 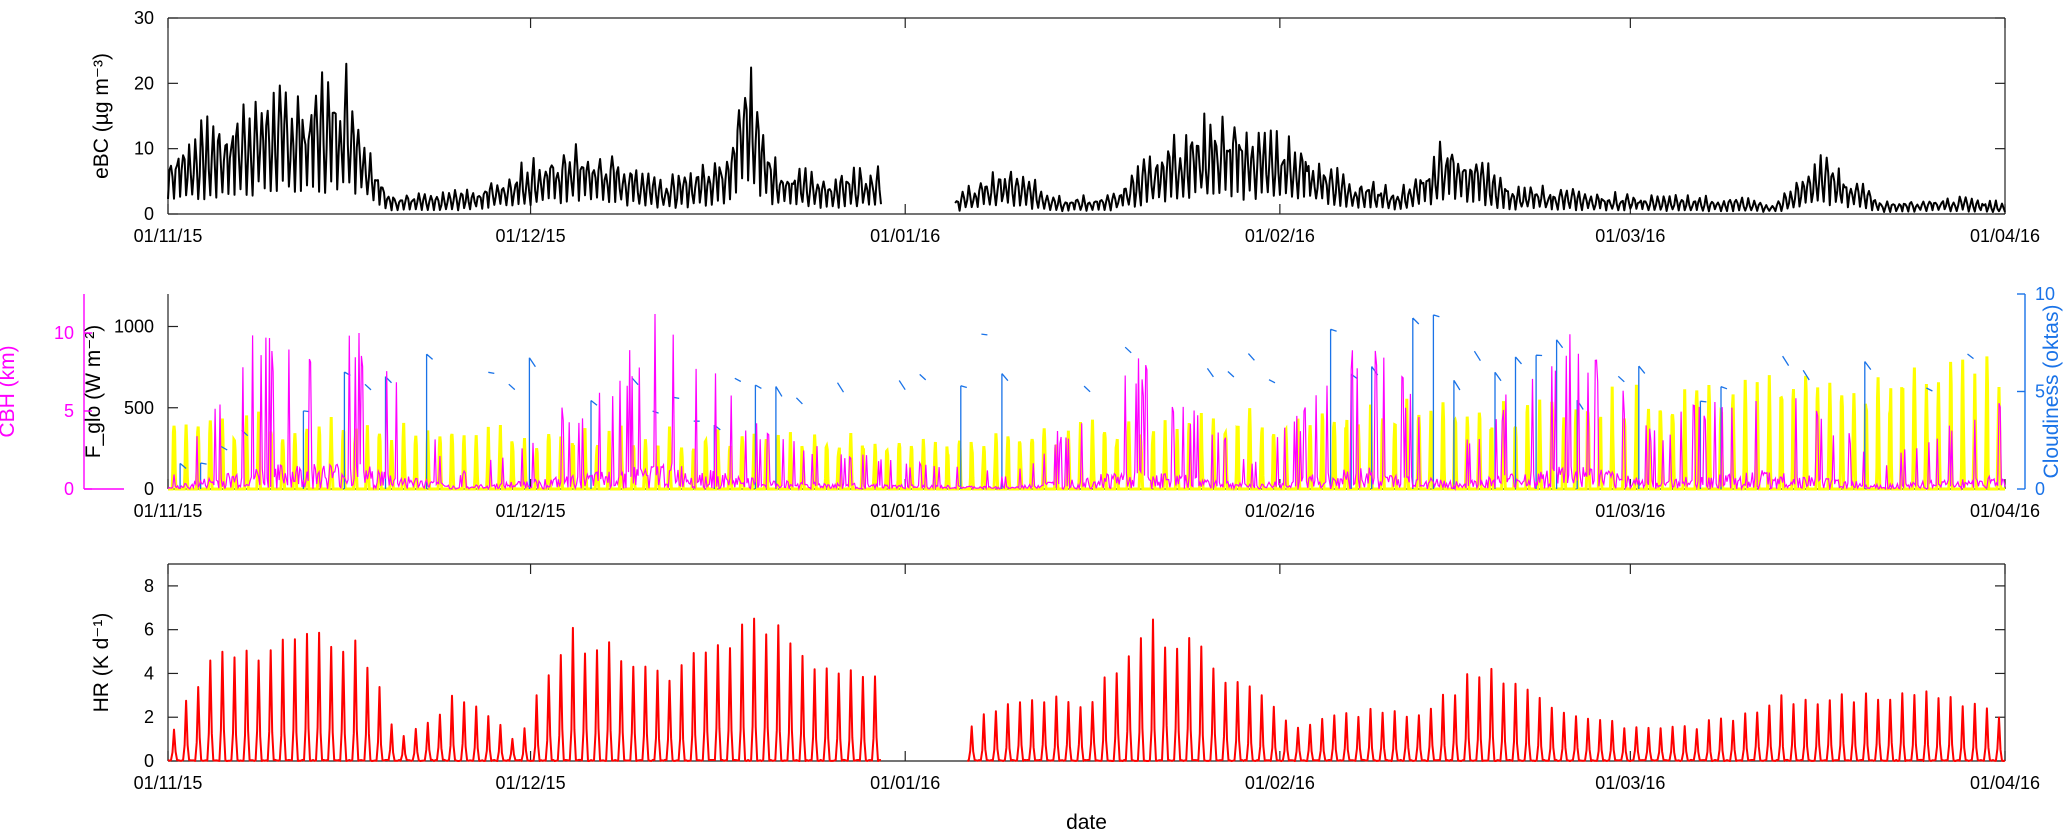 I want to click on y-axis-title: F_glo (W m⁻²), so click(x=93, y=392).